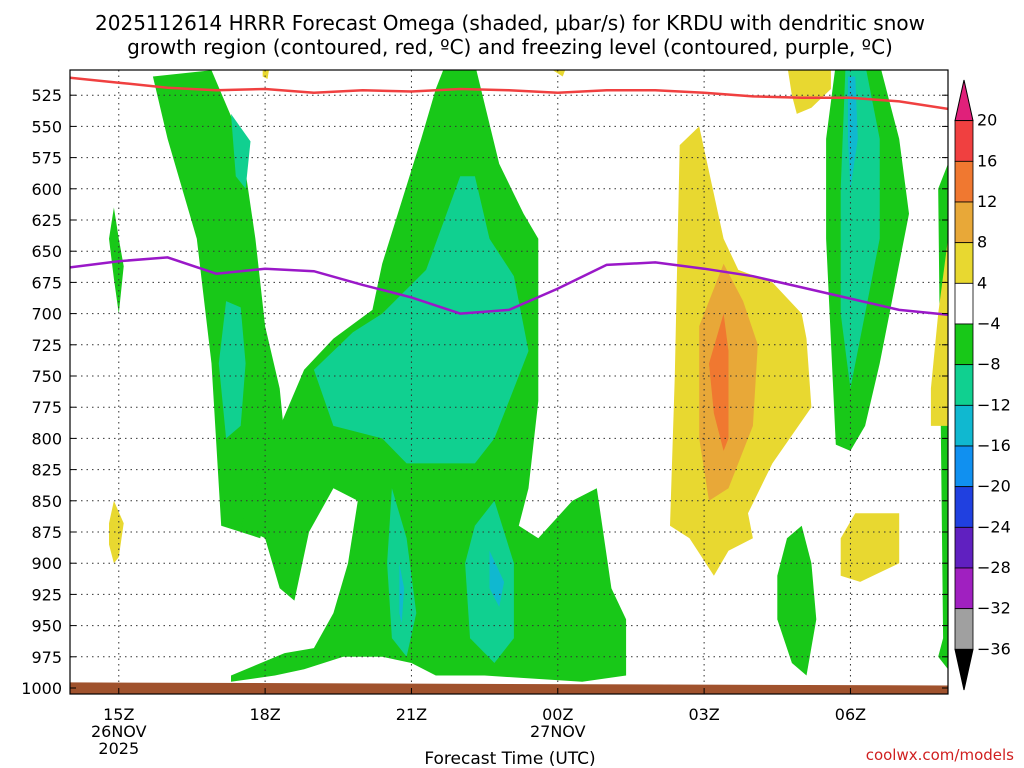 This screenshot has height=768, width=1024. I want to click on y-tick-label-900: 900, so click(46, 563).